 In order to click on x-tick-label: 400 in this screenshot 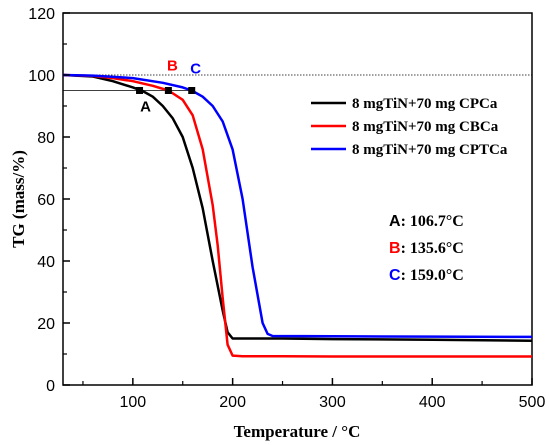, I will do `click(432, 402)`.